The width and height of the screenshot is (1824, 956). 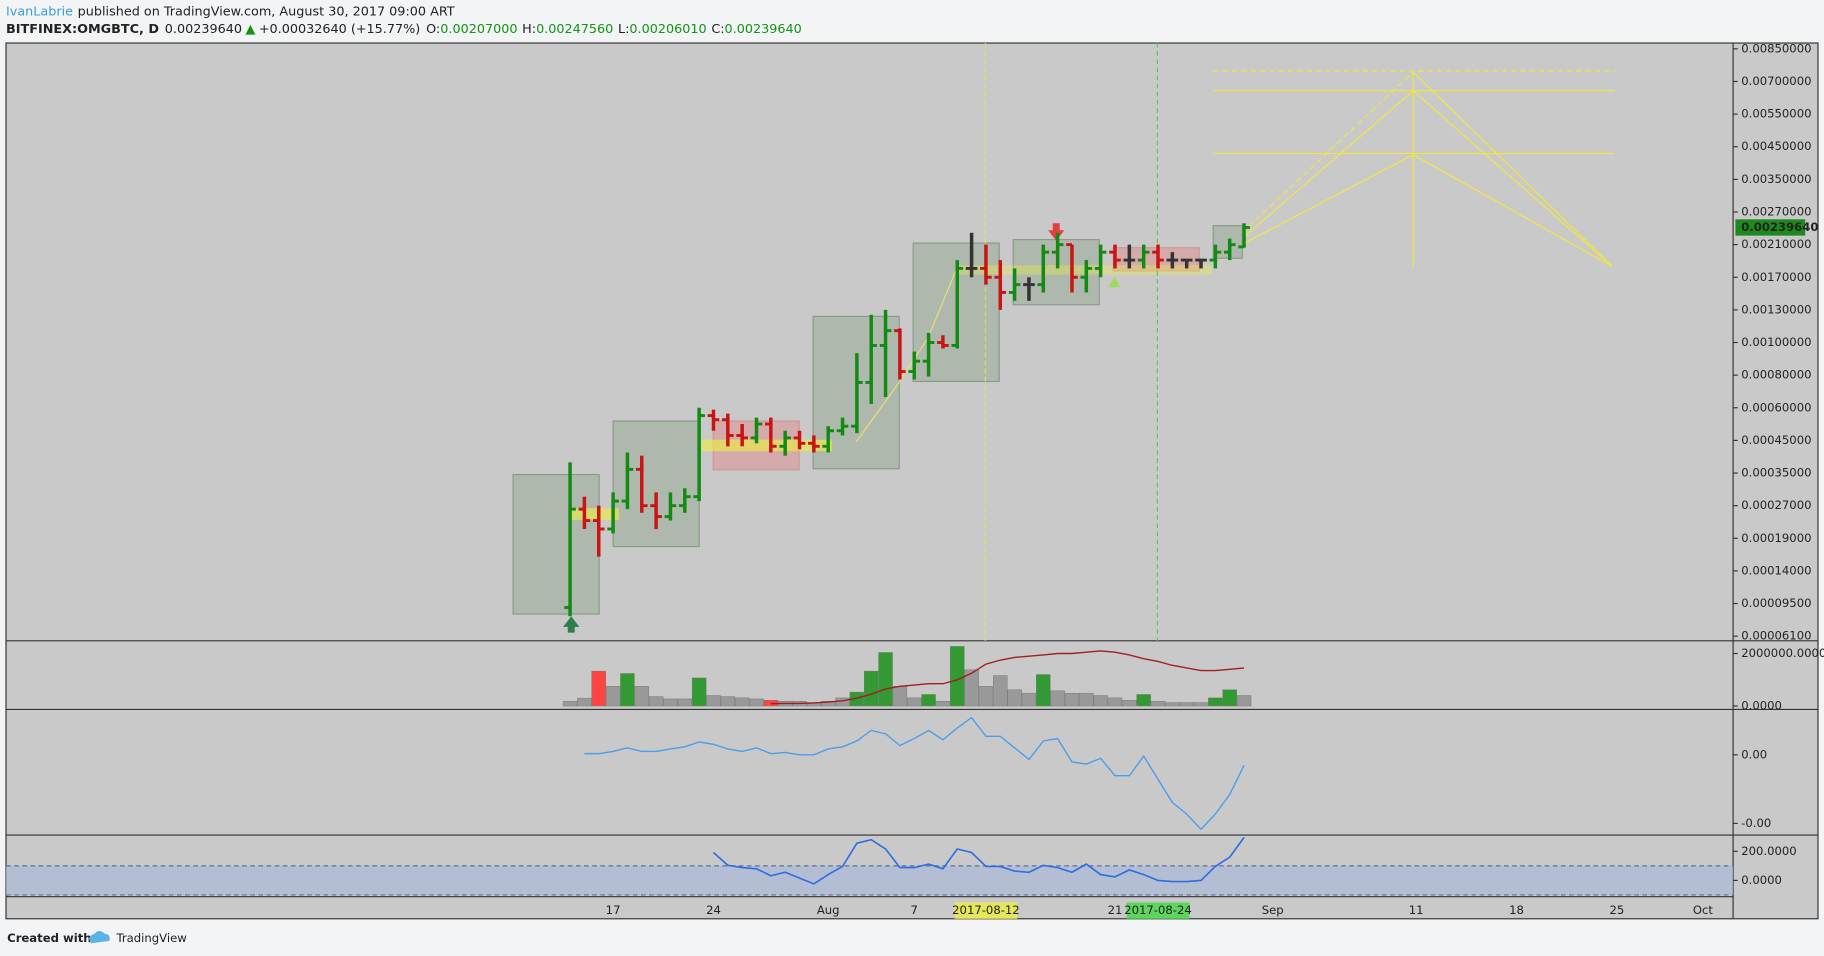 I want to click on y-tick-label: 0.00100000, so click(x=1776, y=342).